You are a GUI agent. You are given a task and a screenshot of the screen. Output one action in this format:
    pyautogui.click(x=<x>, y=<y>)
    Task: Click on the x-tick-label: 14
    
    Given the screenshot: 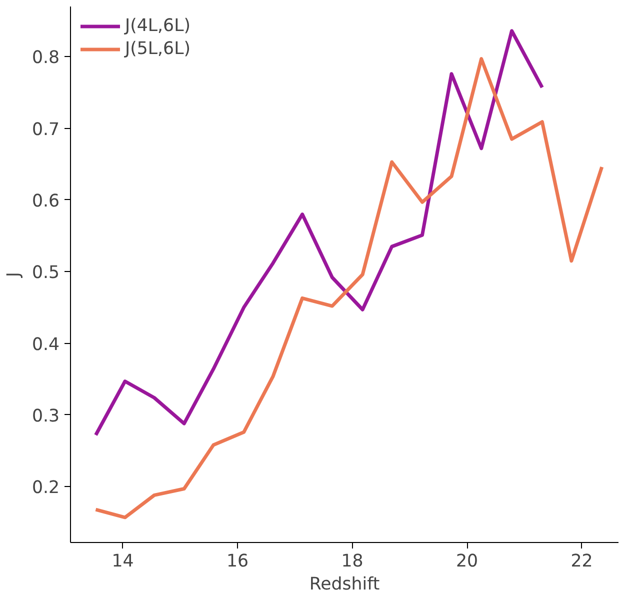 What is the action you would take?
    pyautogui.click(x=123, y=562)
    